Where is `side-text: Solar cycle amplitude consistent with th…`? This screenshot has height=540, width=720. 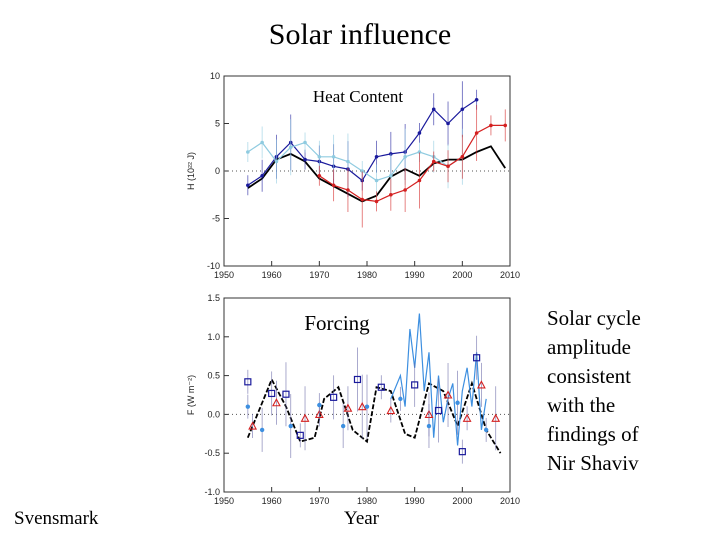
side-text: Solar cycle amplitude consistent with th… is located at coordinates (632, 391).